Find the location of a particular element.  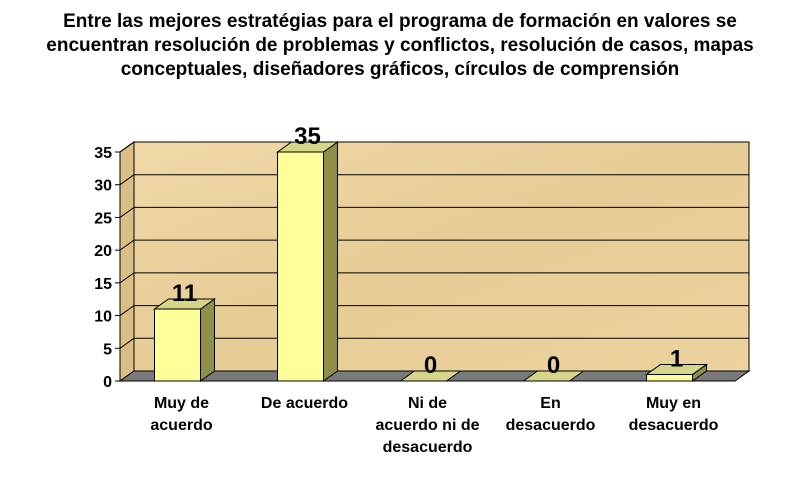

y-tick-label: 5 is located at coordinates (107, 349).